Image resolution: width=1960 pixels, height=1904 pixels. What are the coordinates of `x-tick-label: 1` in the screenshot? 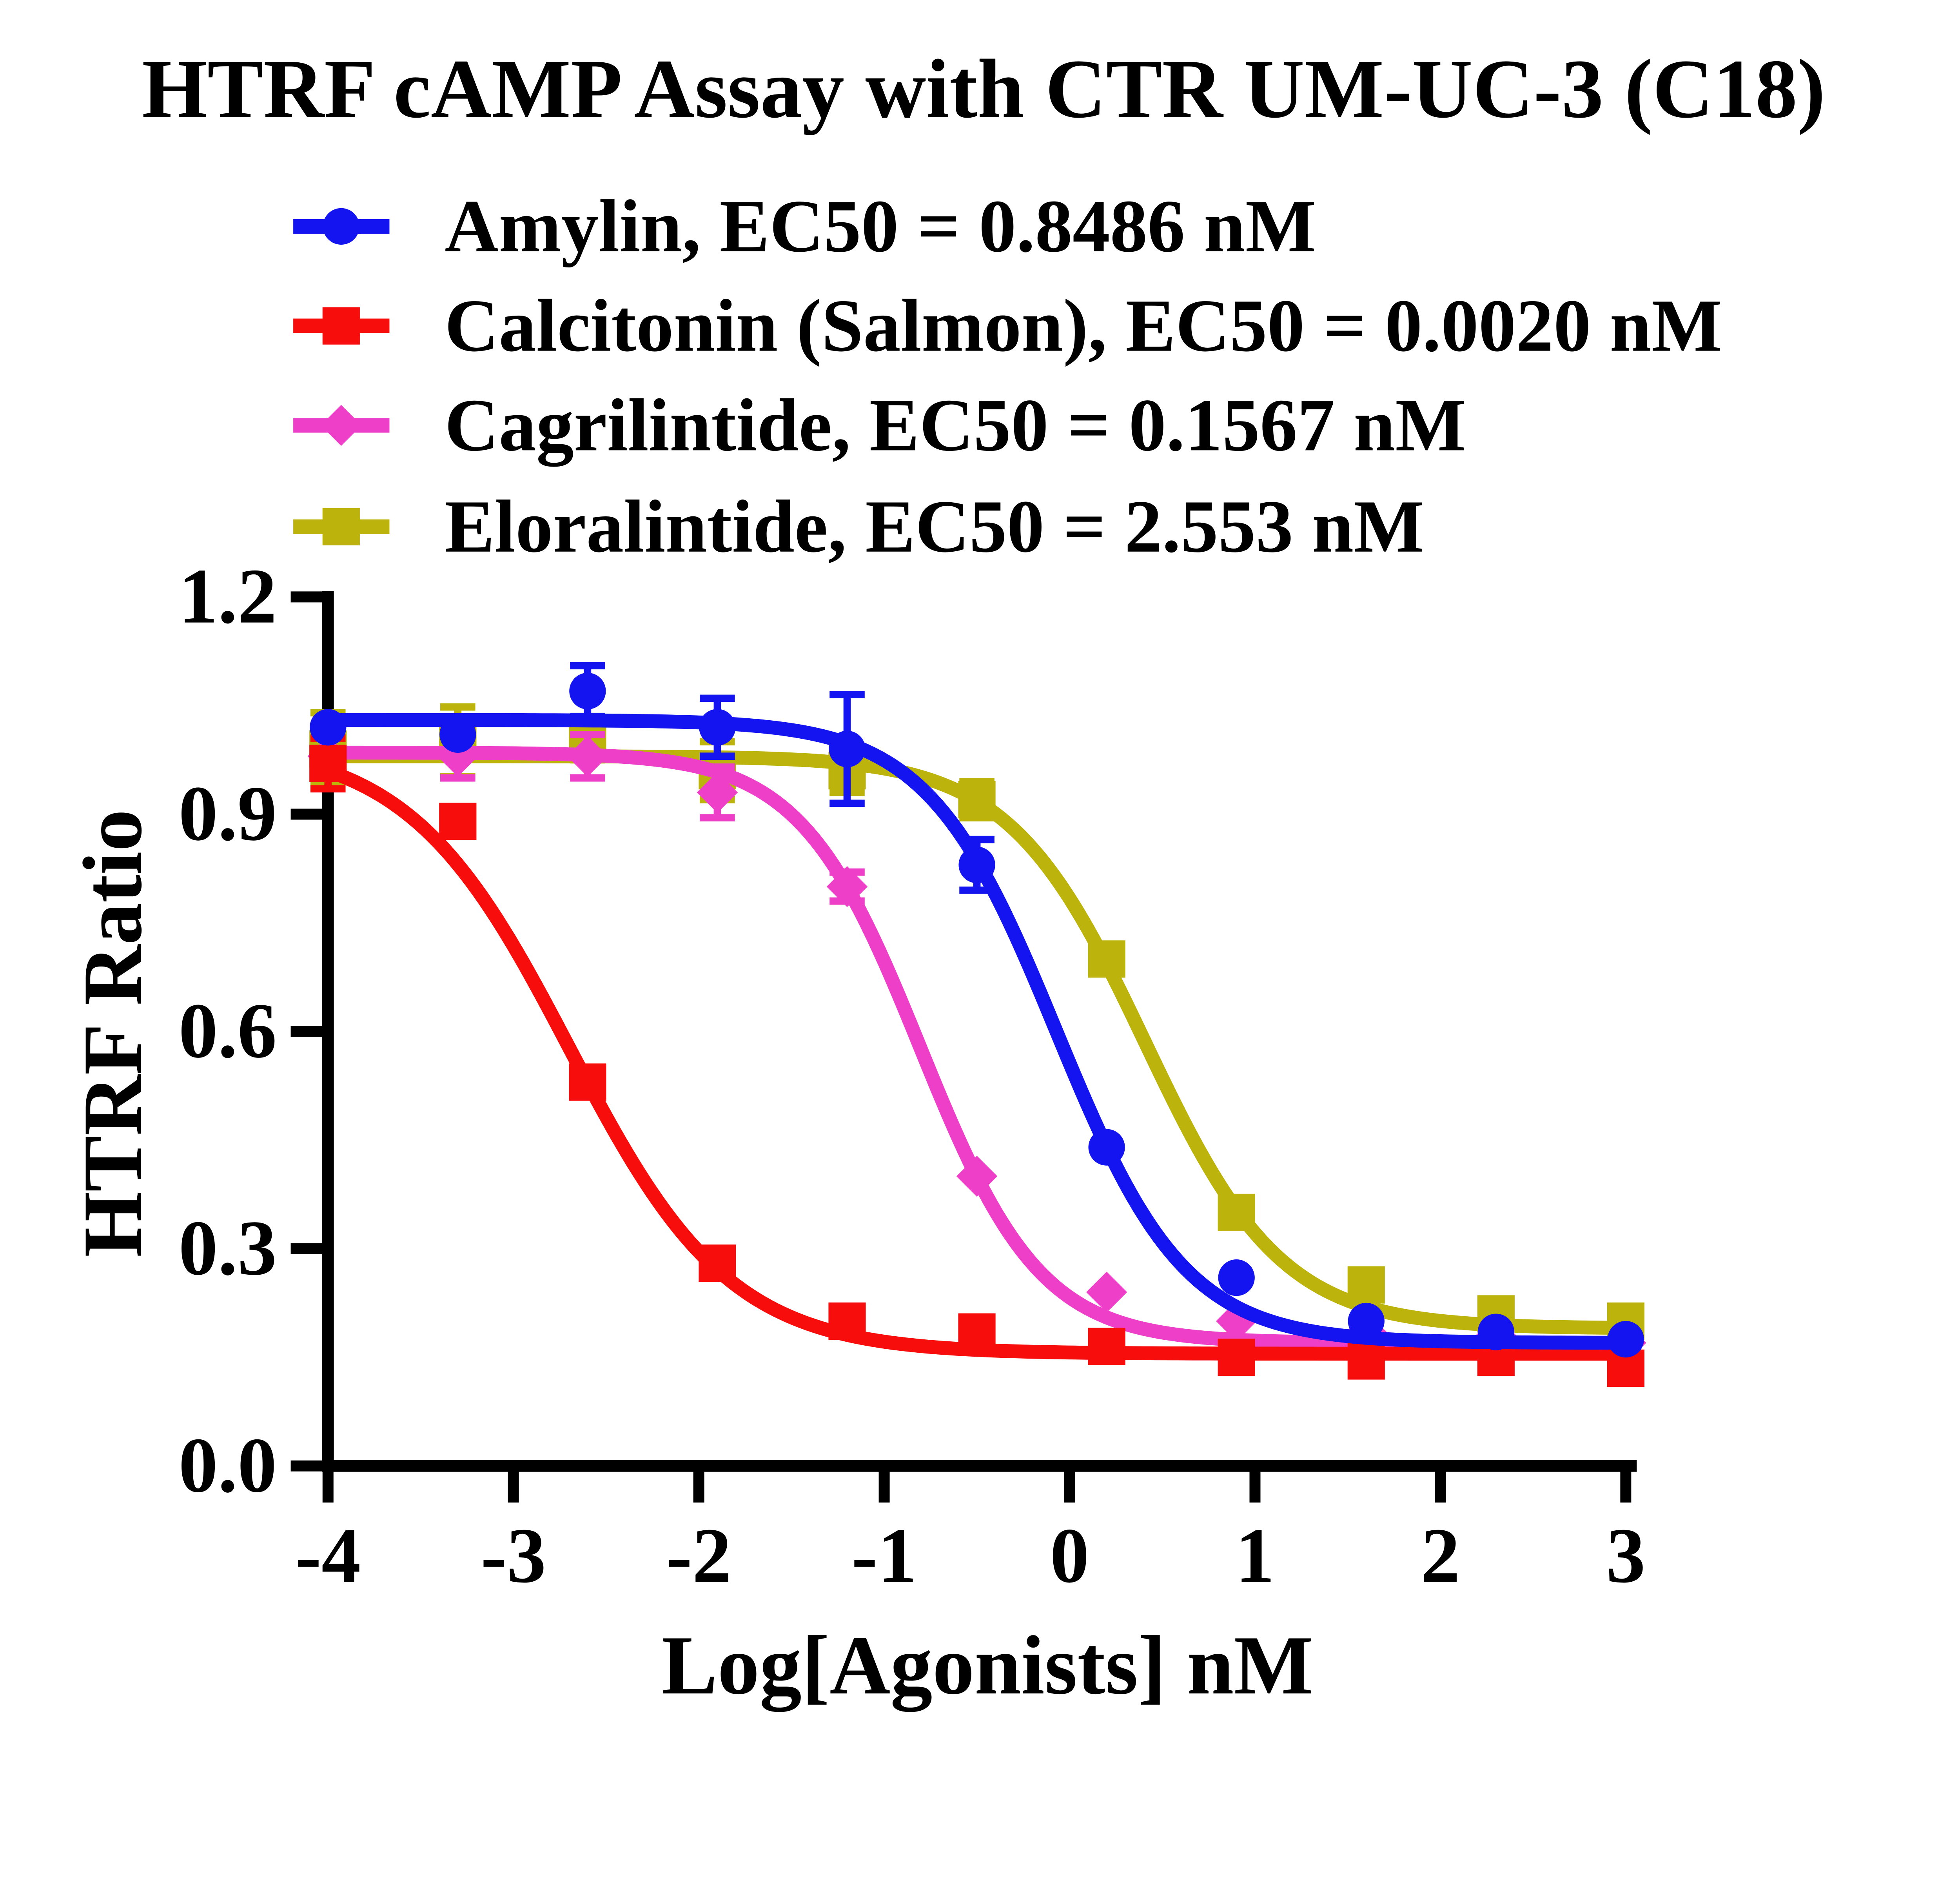 It's located at (1254, 1555).